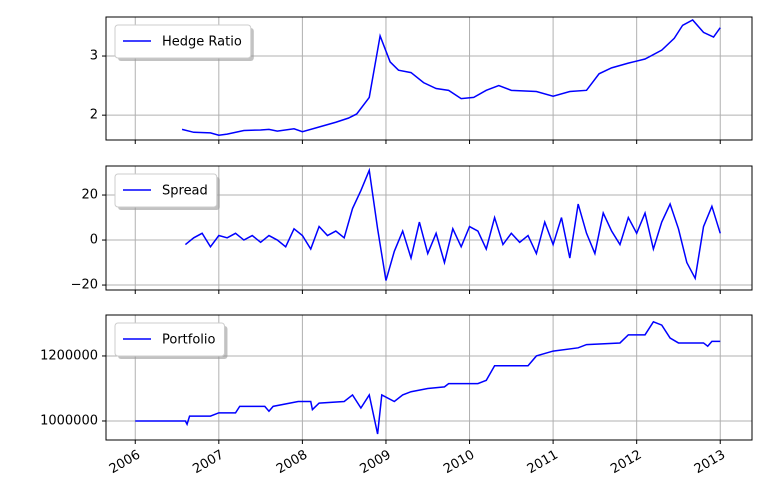 The height and width of the screenshot is (504, 766). What do you see at coordinates (94, 240) in the screenshot?
I see `y-tick-label: 0` at bounding box center [94, 240].